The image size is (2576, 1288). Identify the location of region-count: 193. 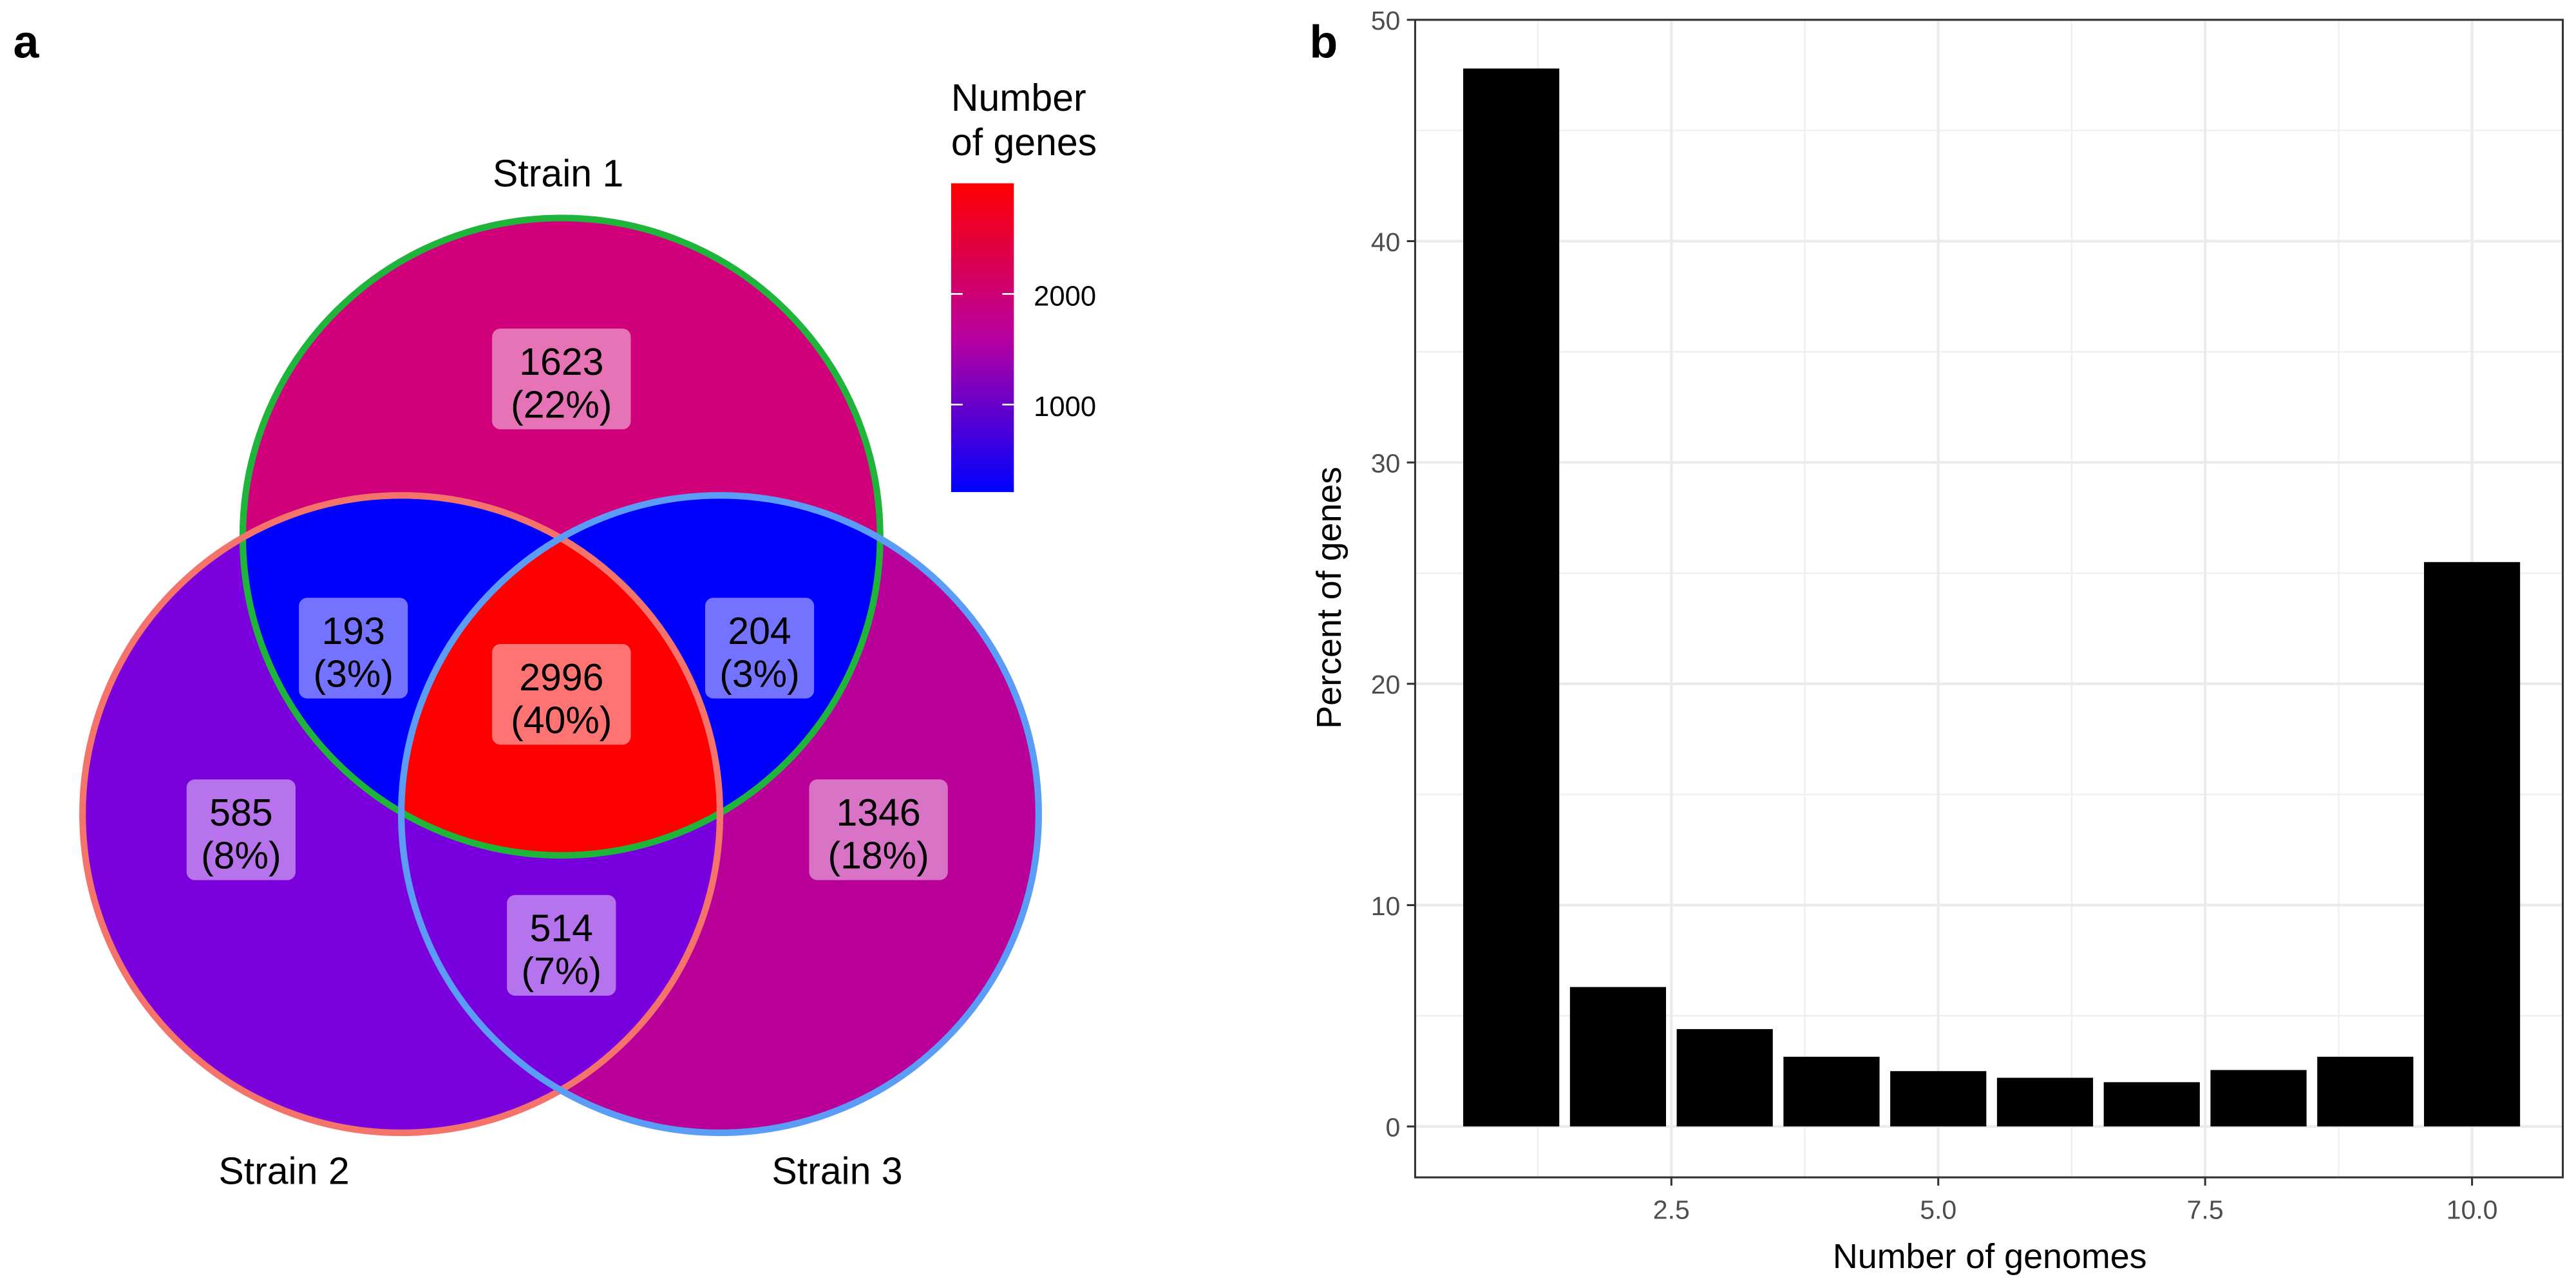
(353, 631).